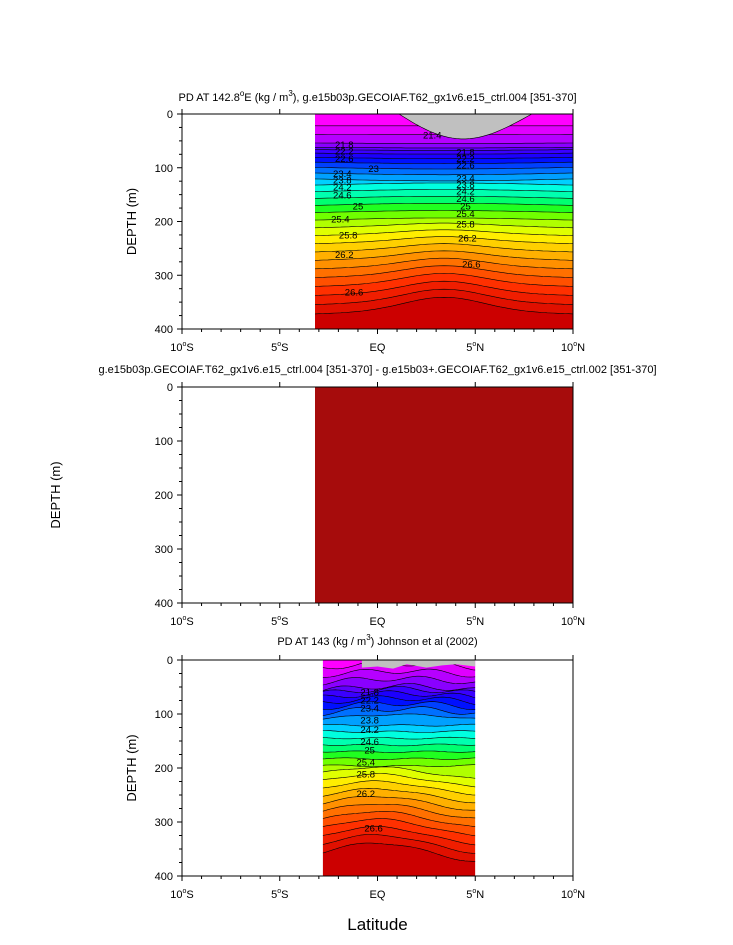 This screenshot has width=733, height=945. What do you see at coordinates (465, 185) in the screenshot?
I see `contour-label: 23.8` at bounding box center [465, 185].